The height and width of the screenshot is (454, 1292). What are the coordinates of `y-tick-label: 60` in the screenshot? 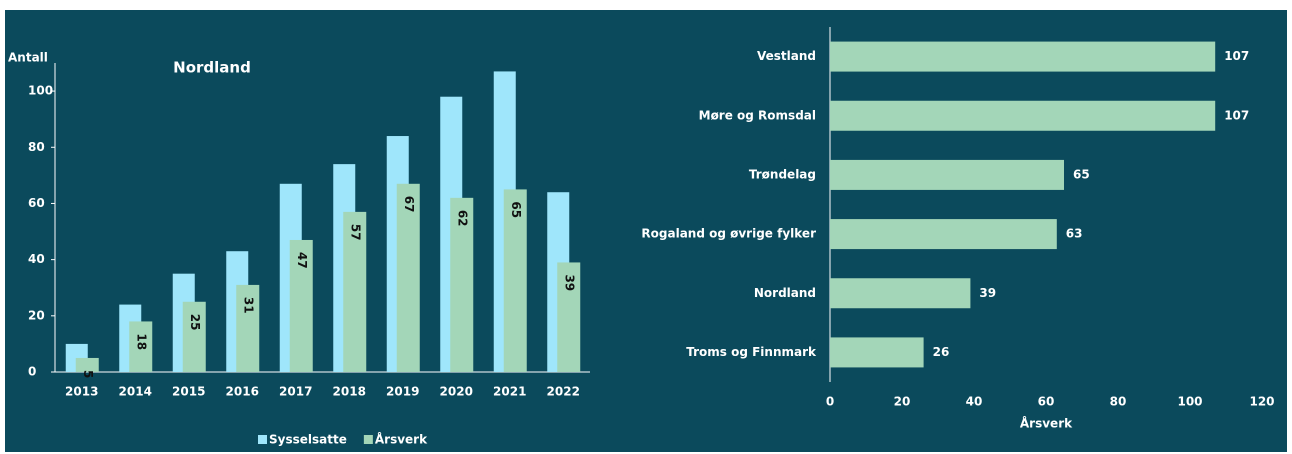 It's located at (36, 203).